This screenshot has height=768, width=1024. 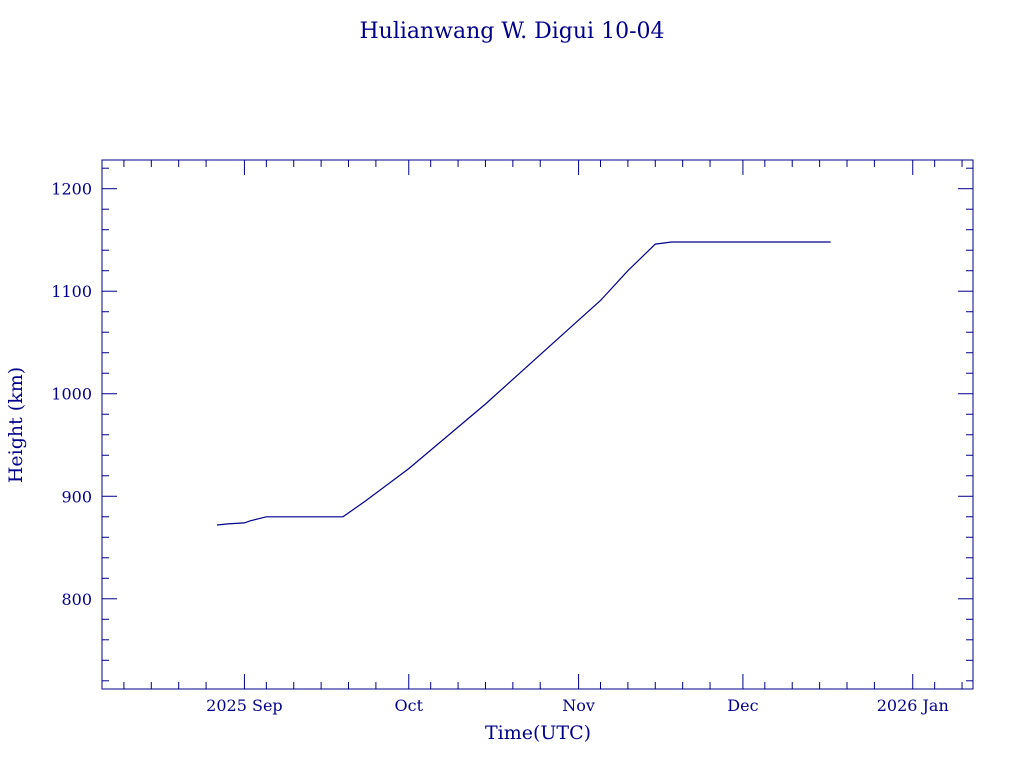 What do you see at coordinates (538, 733) in the screenshot?
I see `x-axis-label: Time(UTC)` at bounding box center [538, 733].